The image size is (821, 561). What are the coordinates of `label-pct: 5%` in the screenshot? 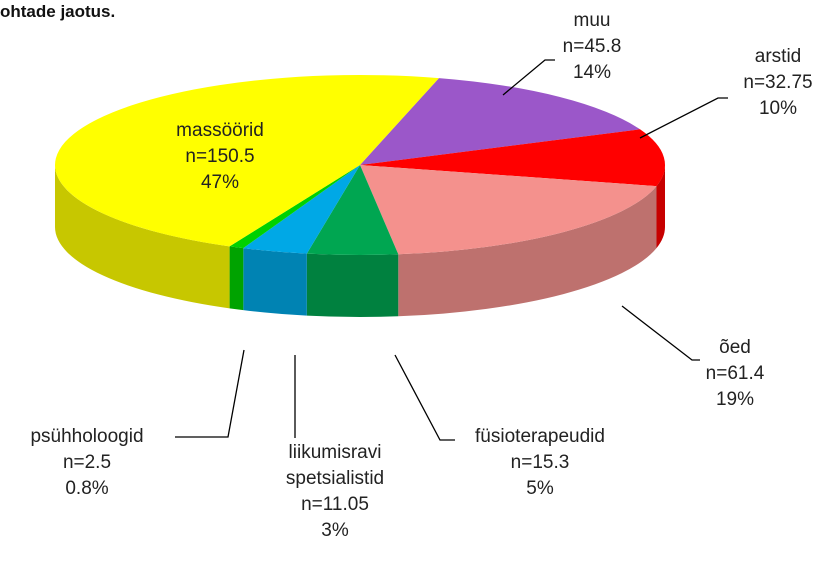 It's located at (540, 488).